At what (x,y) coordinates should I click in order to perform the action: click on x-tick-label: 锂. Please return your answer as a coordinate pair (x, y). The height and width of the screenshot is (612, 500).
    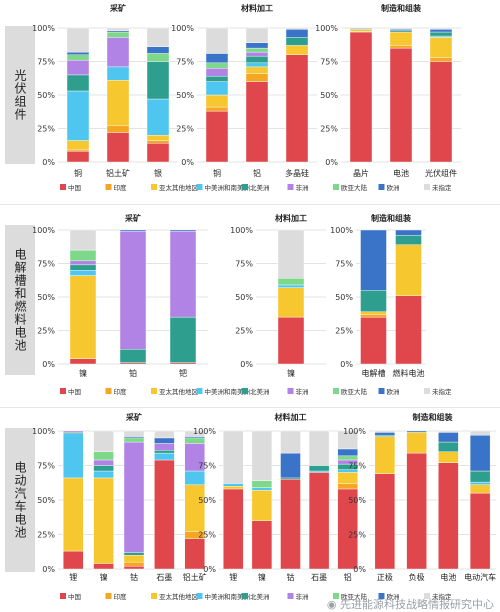
    Looking at the image, I should click on (73, 577).